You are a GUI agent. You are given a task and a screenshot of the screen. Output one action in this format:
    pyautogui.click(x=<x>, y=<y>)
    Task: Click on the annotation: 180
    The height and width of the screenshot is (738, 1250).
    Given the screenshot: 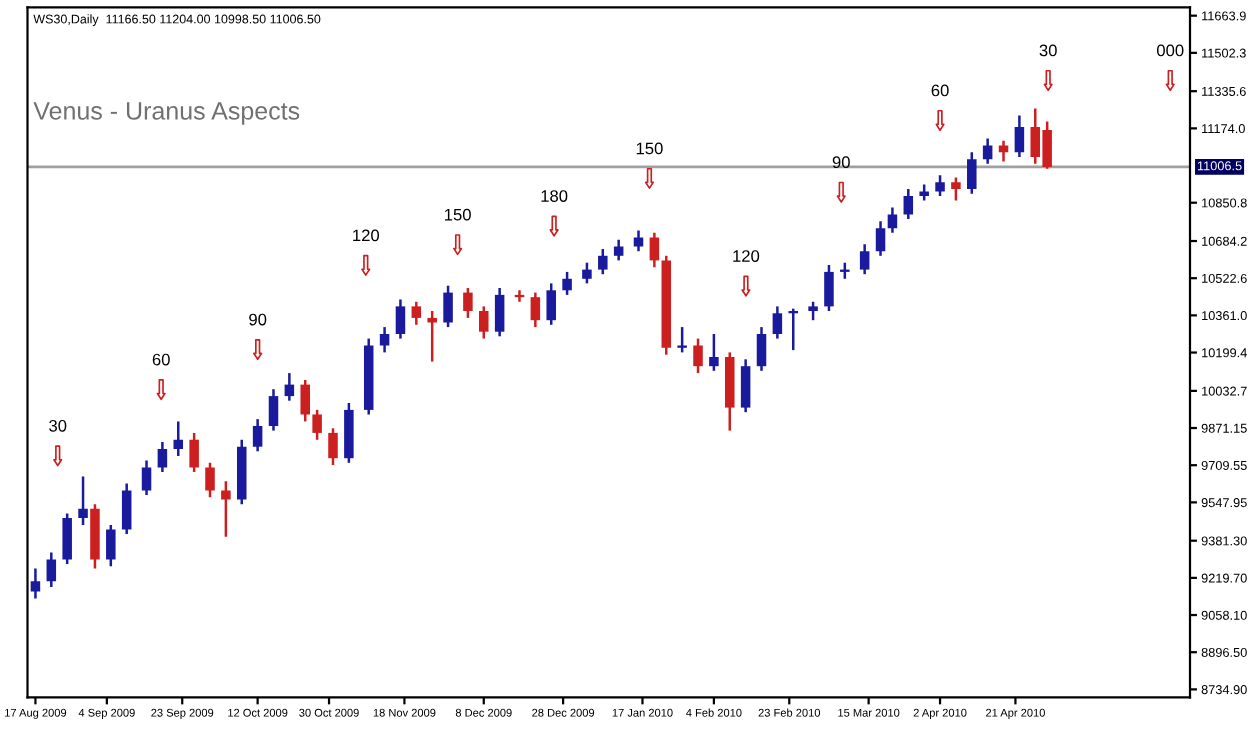 What is the action you would take?
    pyautogui.click(x=554, y=196)
    